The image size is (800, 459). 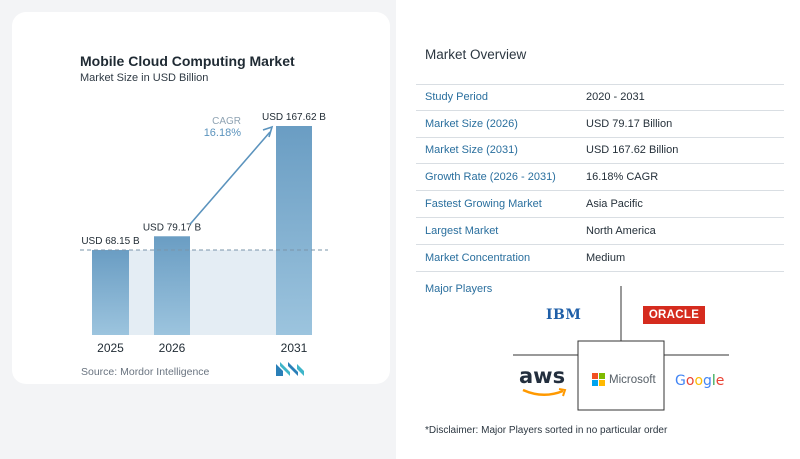 I want to click on overview-row-value: North America, so click(x=621, y=230).